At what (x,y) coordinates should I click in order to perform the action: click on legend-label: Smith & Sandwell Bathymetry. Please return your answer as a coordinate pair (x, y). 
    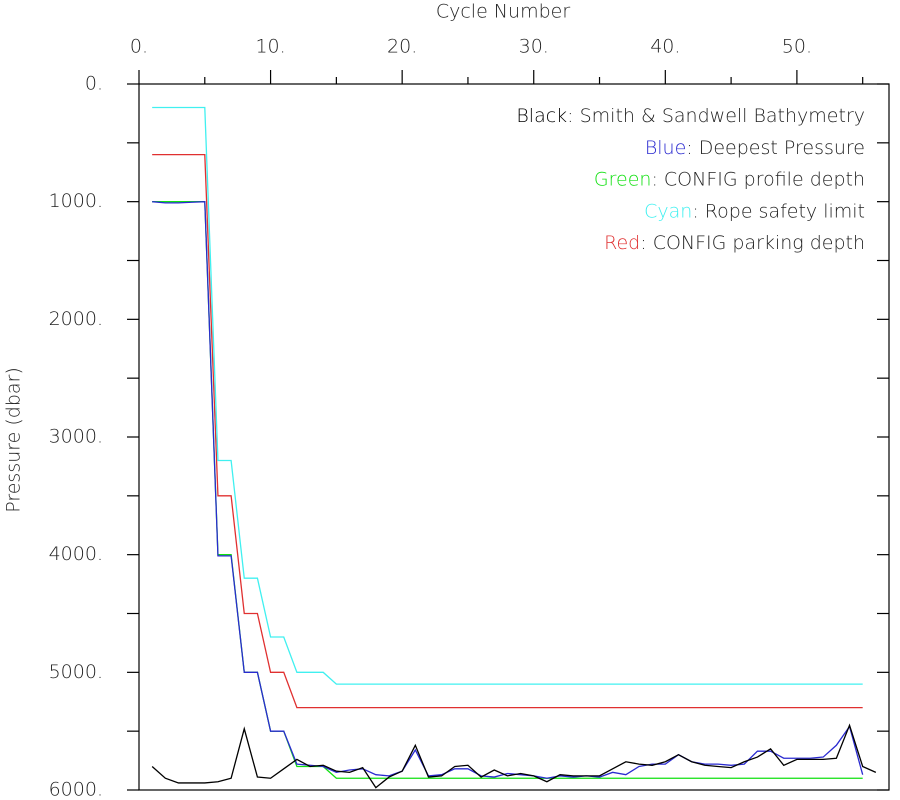
    Looking at the image, I should click on (722, 116).